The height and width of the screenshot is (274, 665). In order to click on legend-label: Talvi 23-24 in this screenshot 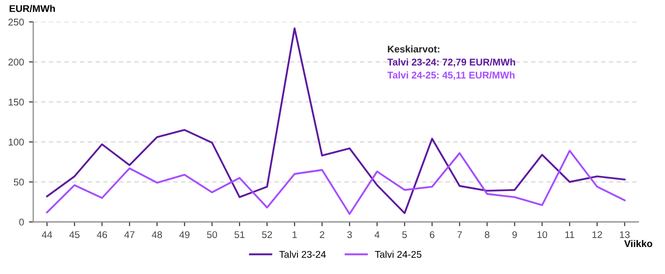, I will do `click(302, 254)`.